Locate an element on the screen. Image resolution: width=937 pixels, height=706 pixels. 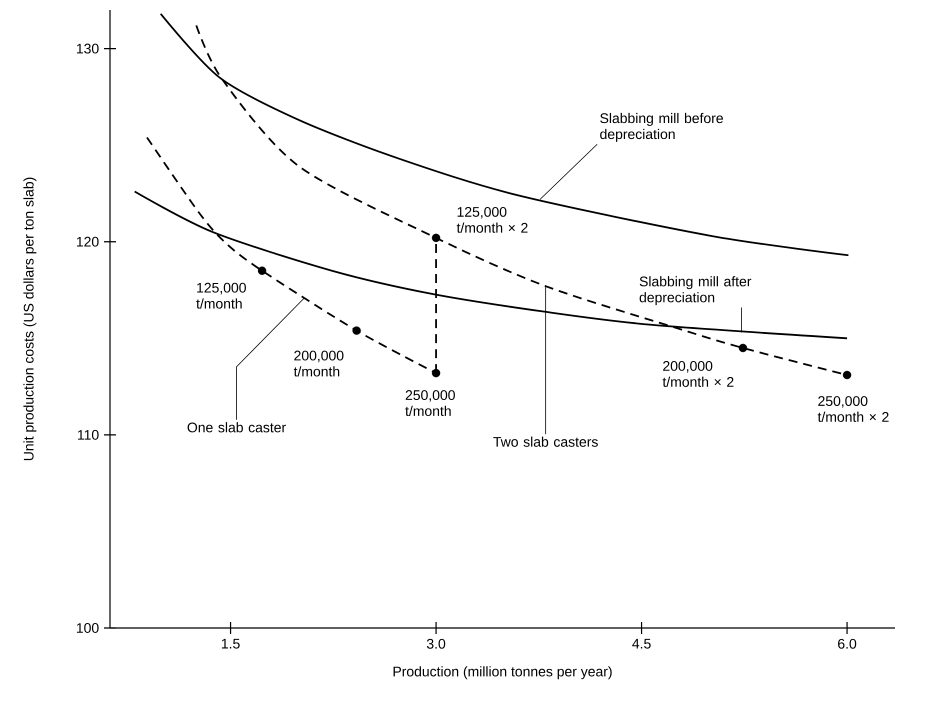
annotation: 250,000 t/month is located at coordinates (430, 403).